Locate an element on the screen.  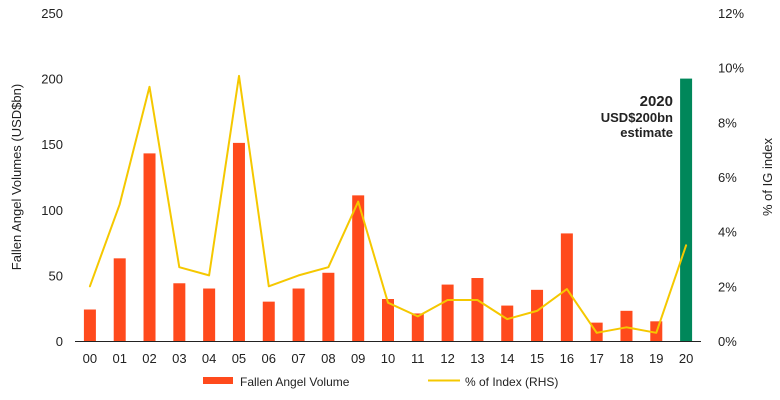
x-tick-label: 07 is located at coordinates (298, 358).